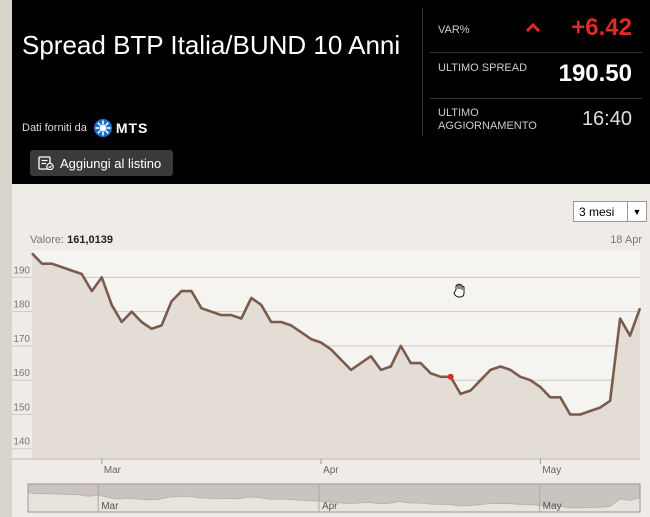 The width and height of the screenshot is (650, 517). Describe the element at coordinates (636, 211) in the screenshot. I see `chevron-down-icon: ▼` at that location.